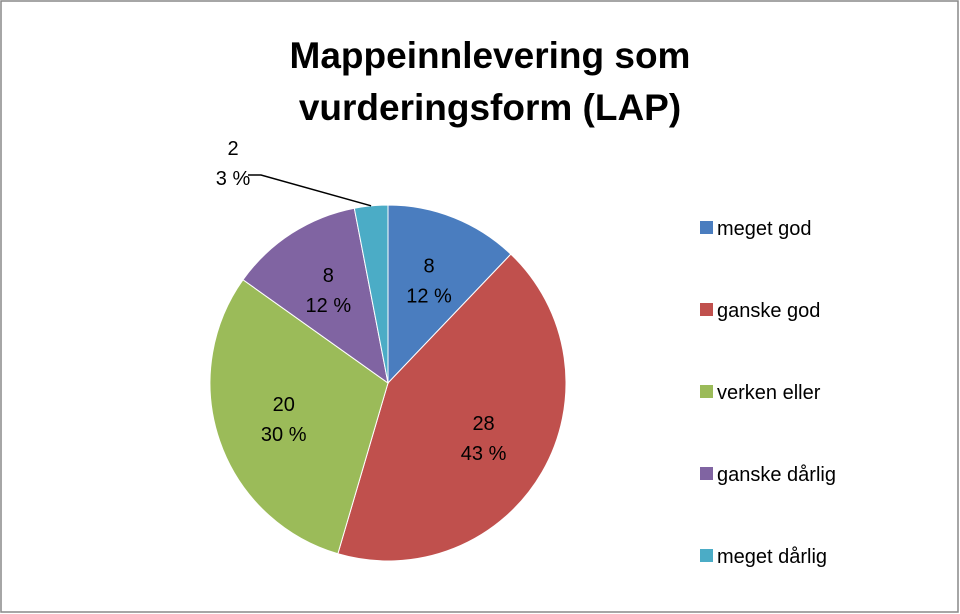 The image size is (960, 614). I want to click on data-label-value: 2, so click(232, 149).